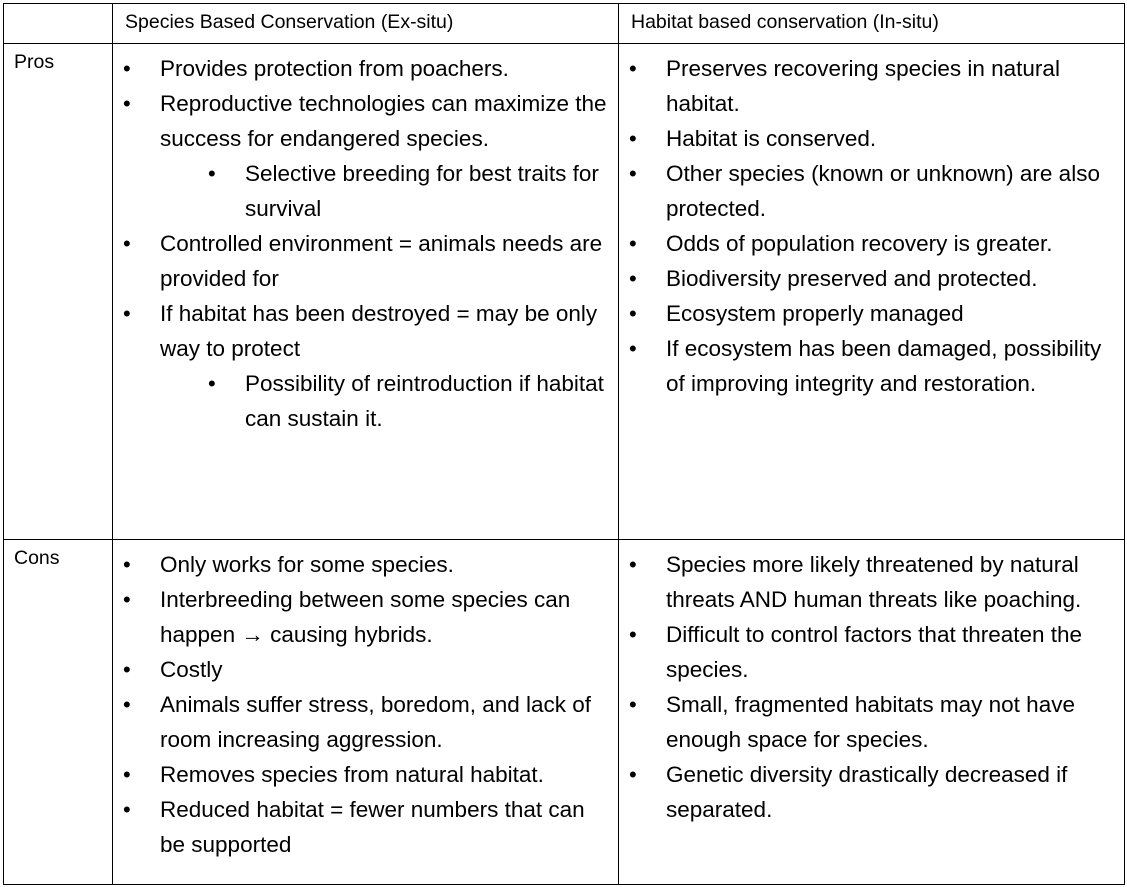 This screenshot has height=887, width=1127. Describe the element at coordinates (365, 564) in the screenshot. I see `list-item: Only works for some species.` at that location.